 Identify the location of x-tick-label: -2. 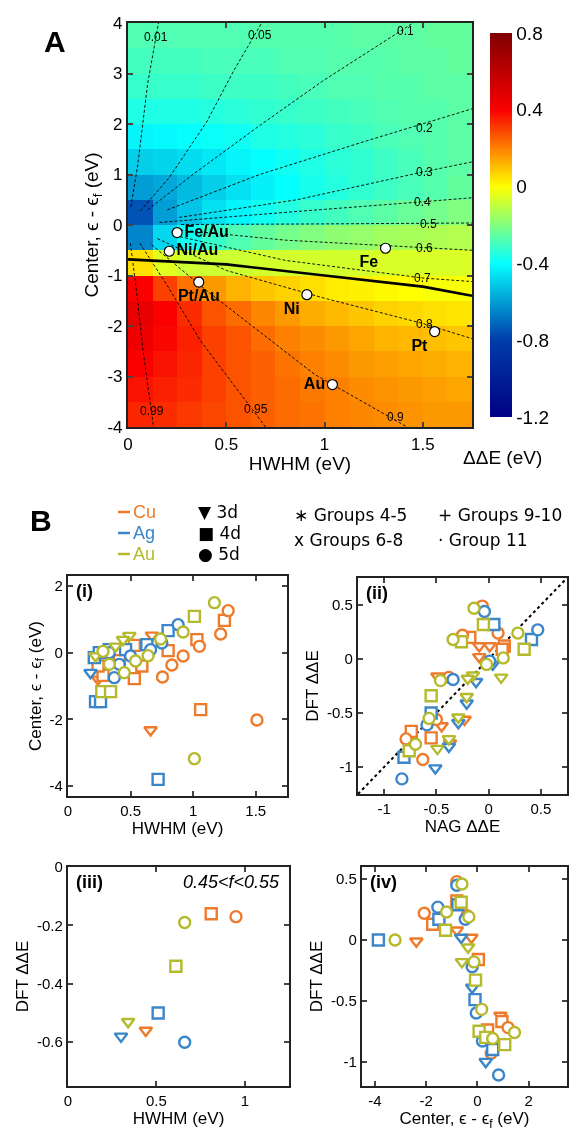
(426, 1101).